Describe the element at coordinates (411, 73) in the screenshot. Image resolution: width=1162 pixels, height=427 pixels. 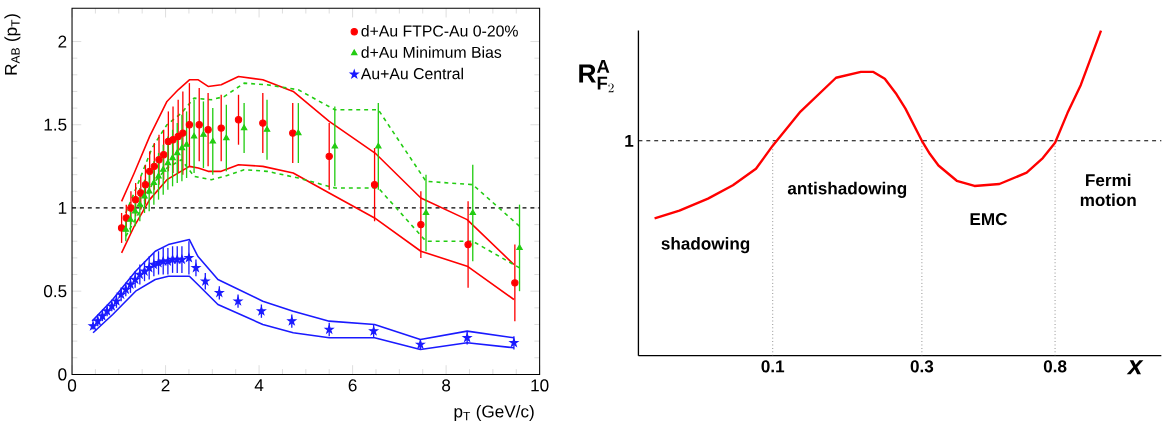
I see `legend-label: Au+Au Central` at that location.